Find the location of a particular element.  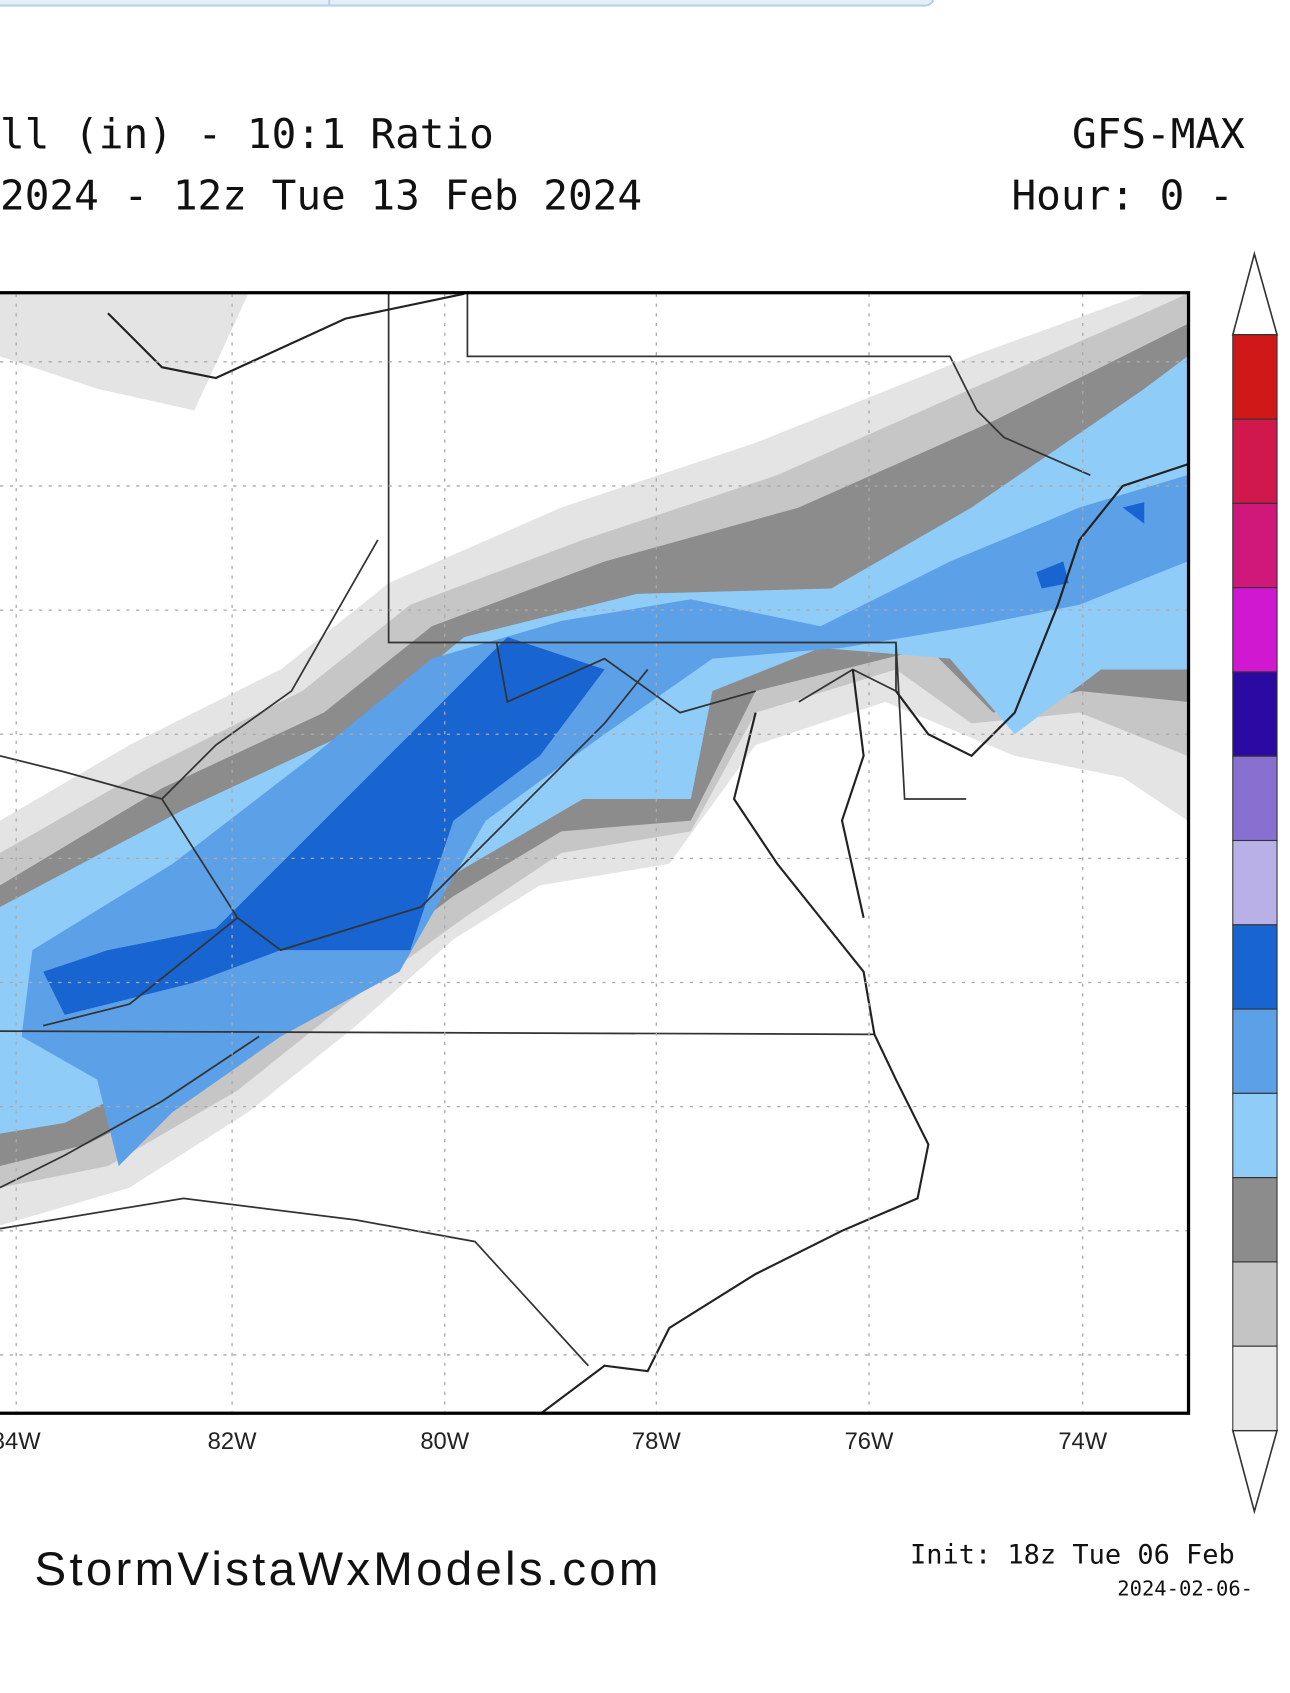

colorbar is located at coordinates (1255, 882).